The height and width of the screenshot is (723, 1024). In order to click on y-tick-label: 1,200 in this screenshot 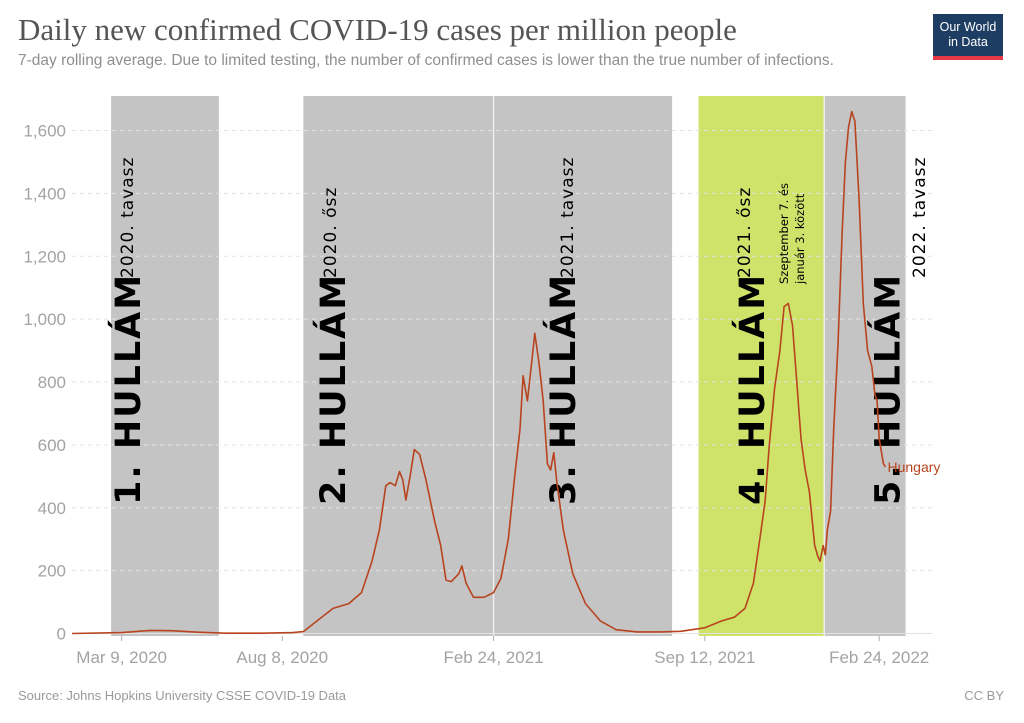, I will do `click(44, 256)`.